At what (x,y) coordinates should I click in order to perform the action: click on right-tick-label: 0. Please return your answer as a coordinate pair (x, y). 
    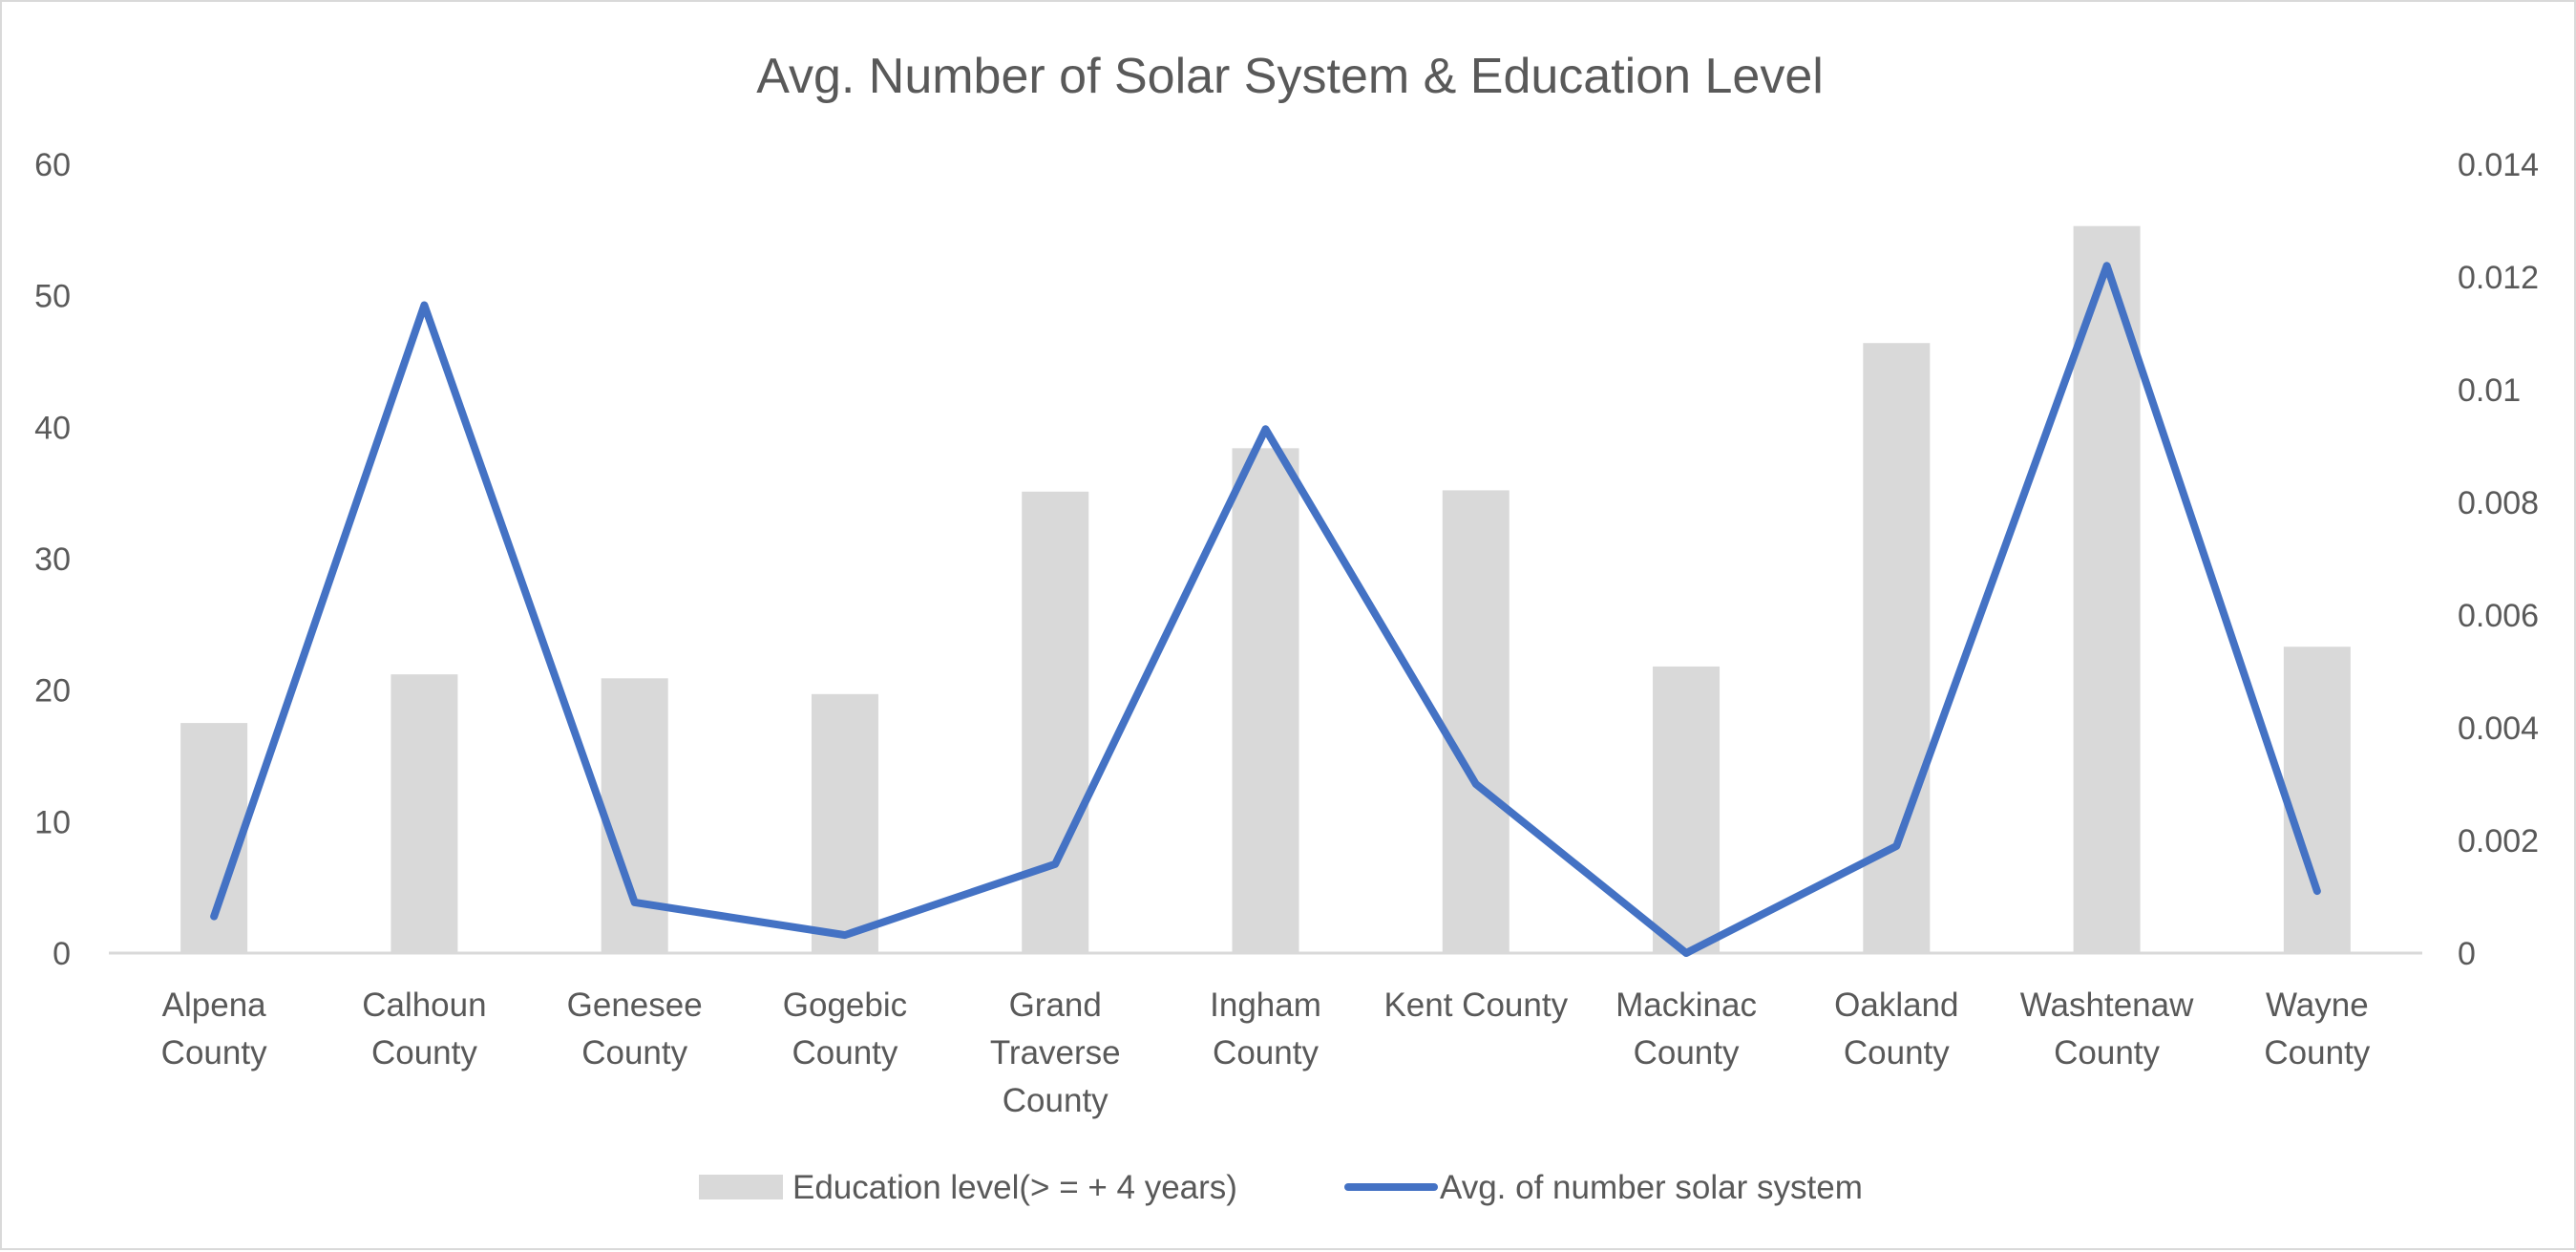
    Looking at the image, I should click on (2467, 954).